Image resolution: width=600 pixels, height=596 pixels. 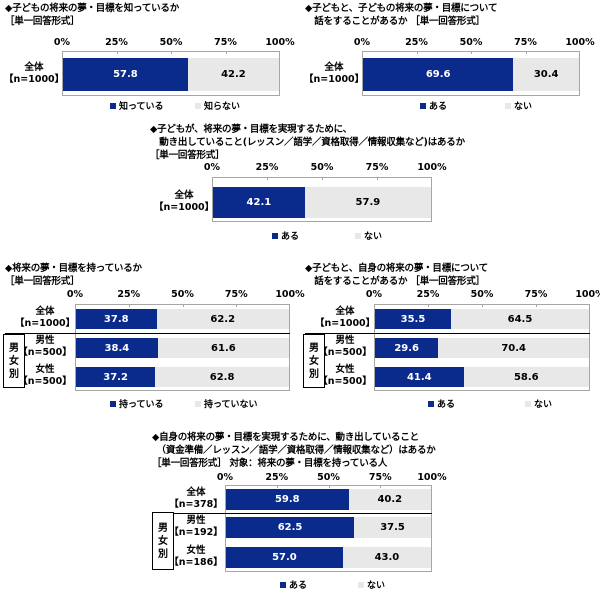 What do you see at coordinates (407, 348) in the screenshot?
I see `bar-segment-series1: 29.6` at bounding box center [407, 348].